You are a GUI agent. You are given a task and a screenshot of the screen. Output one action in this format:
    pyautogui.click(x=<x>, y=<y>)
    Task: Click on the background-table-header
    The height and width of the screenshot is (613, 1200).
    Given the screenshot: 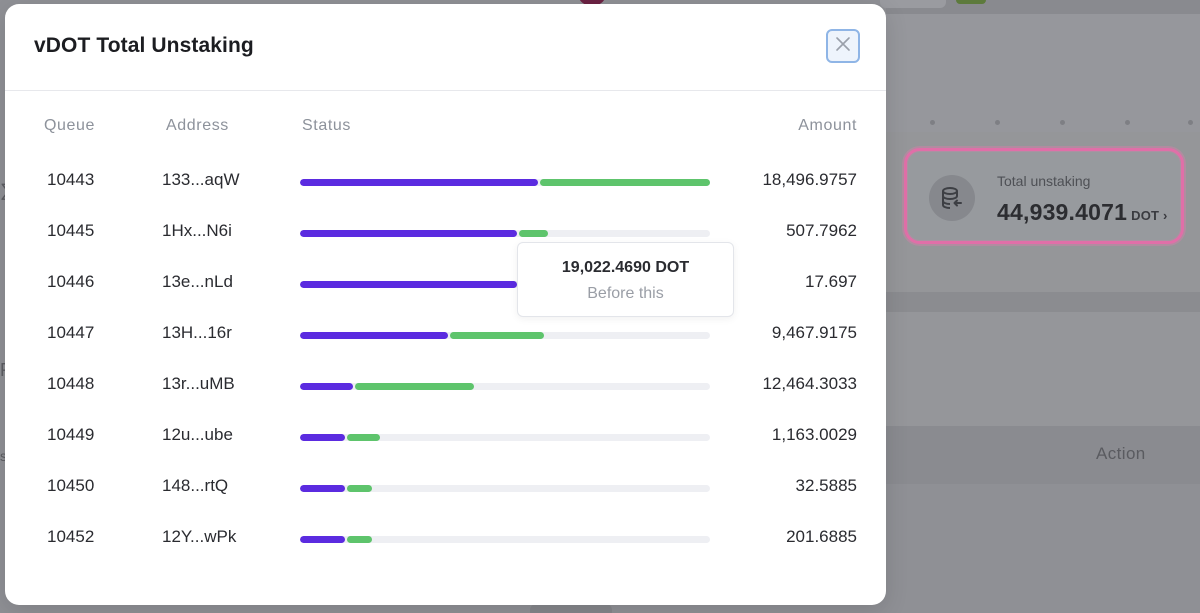 What is the action you would take?
    pyautogui.click(x=1043, y=455)
    